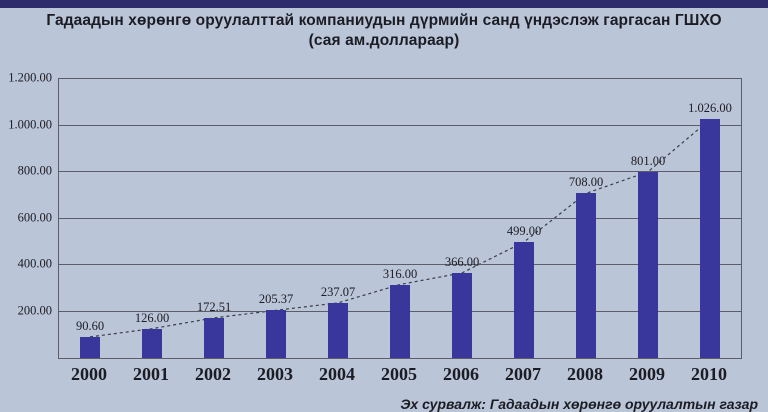 The height and width of the screenshot is (412, 768). What do you see at coordinates (400, 273) in the screenshot?
I see `bar-value-label: 316.00` at bounding box center [400, 273].